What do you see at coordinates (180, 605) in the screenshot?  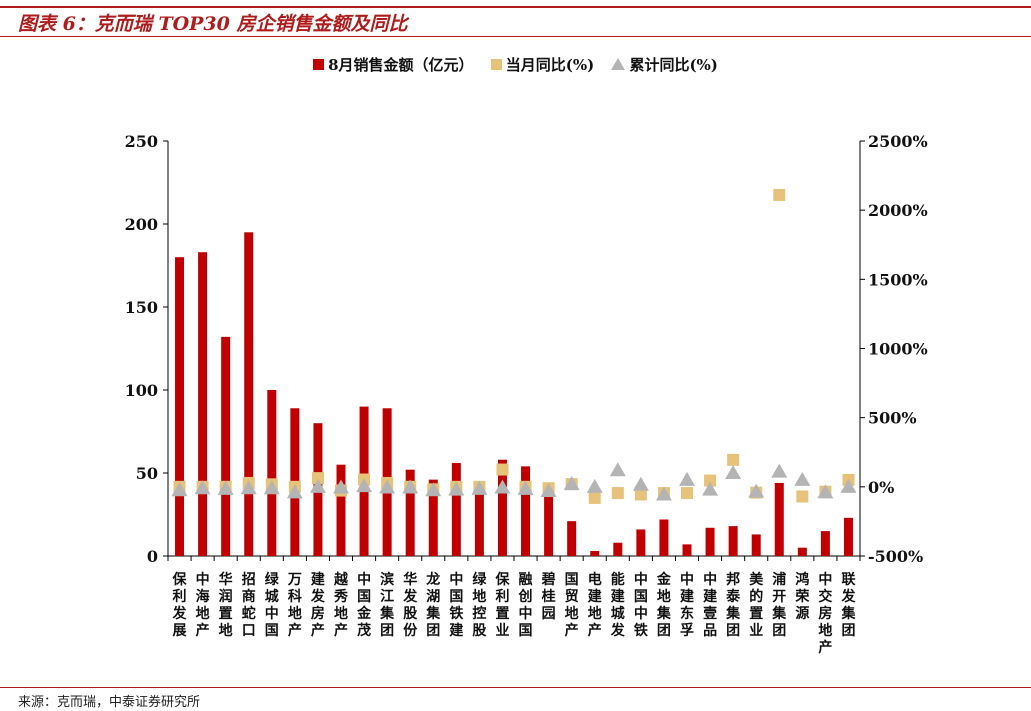 I see `x-category-label: 保利发展` at bounding box center [180, 605].